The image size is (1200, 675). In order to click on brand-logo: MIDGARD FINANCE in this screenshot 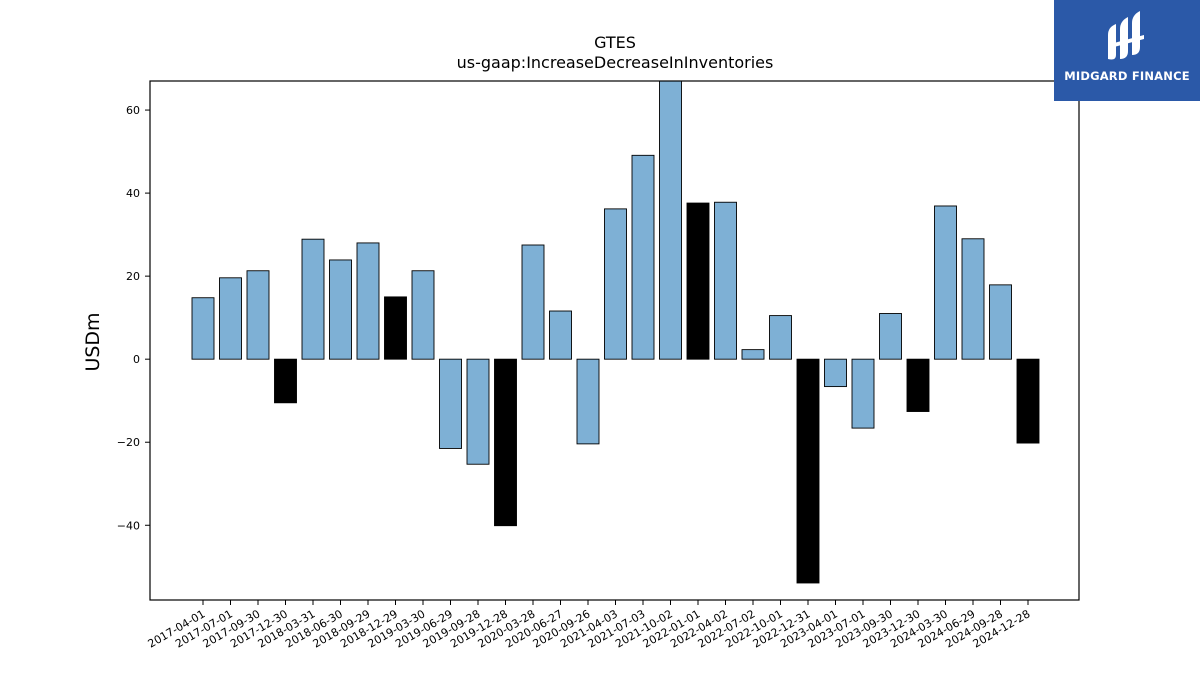, I will do `click(1127, 50)`.